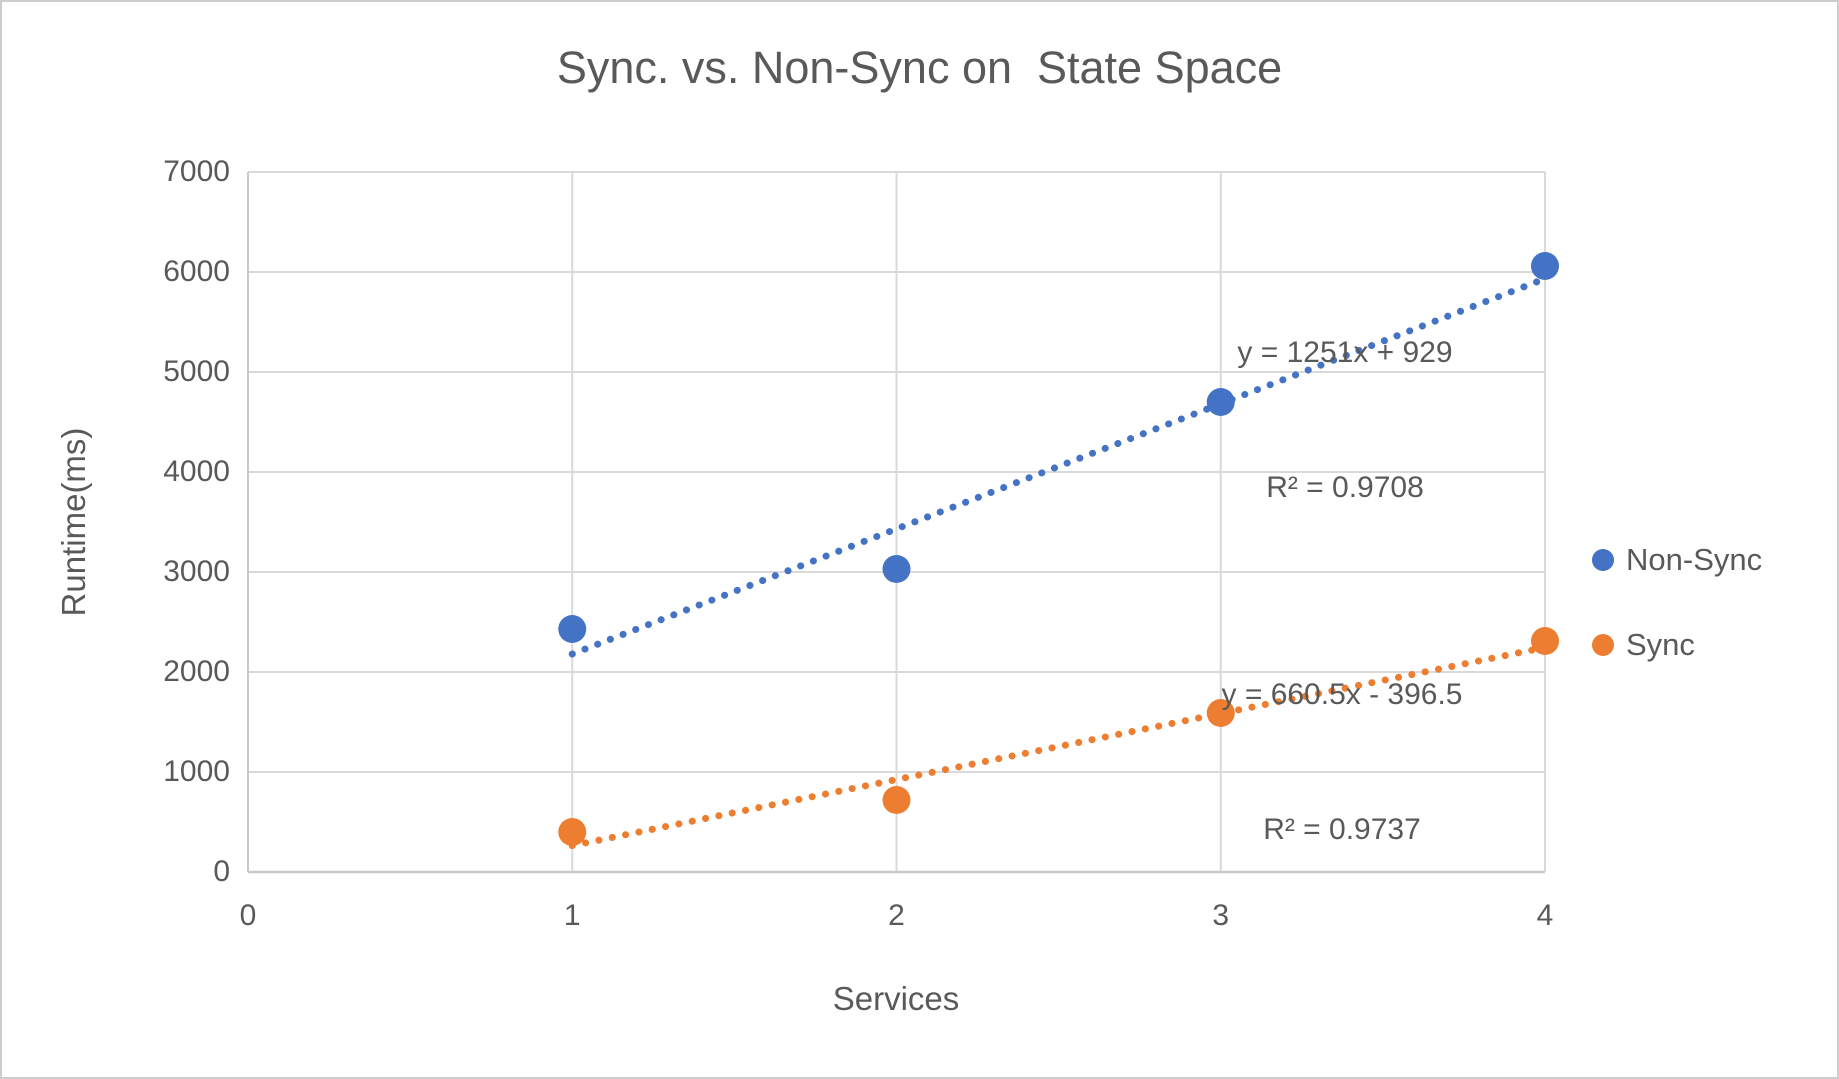  What do you see at coordinates (1342, 694) in the screenshot?
I see `trendline-equation-sync: y = 660.5x - 396.5` at bounding box center [1342, 694].